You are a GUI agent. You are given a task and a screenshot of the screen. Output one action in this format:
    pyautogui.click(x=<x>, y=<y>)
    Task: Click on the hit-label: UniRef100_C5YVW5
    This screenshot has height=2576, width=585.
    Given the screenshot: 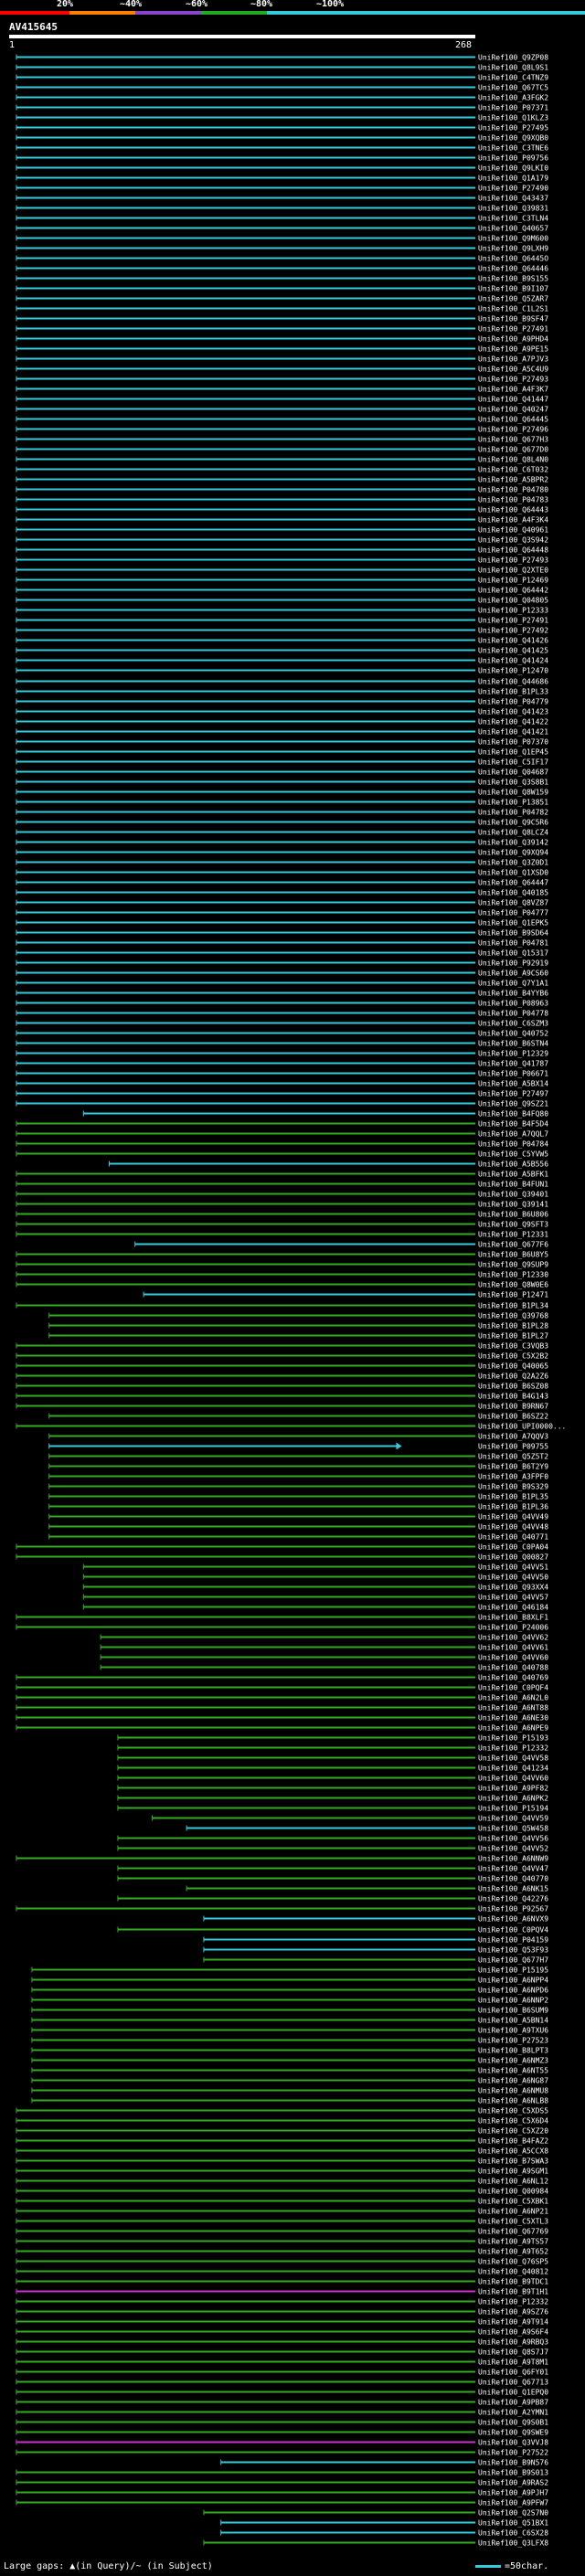 What is the action you would take?
    pyautogui.click(x=513, y=1154)
    